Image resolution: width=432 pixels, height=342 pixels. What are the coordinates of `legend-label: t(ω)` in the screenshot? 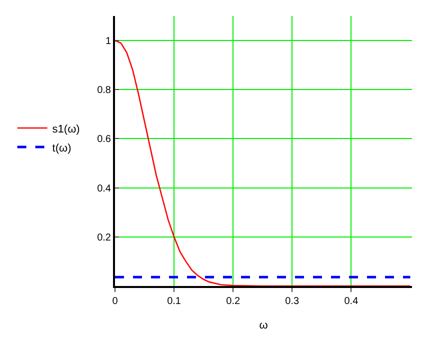 It's located at (62, 148).